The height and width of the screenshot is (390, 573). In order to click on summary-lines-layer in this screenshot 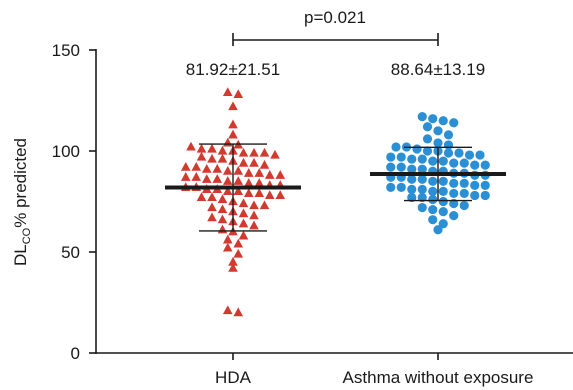, I will do `click(335, 187)`.